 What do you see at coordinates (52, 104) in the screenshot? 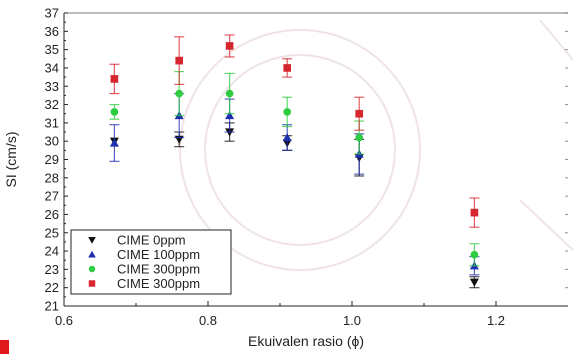
I see `y-tick-label: 32` at bounding box center [52, 104].